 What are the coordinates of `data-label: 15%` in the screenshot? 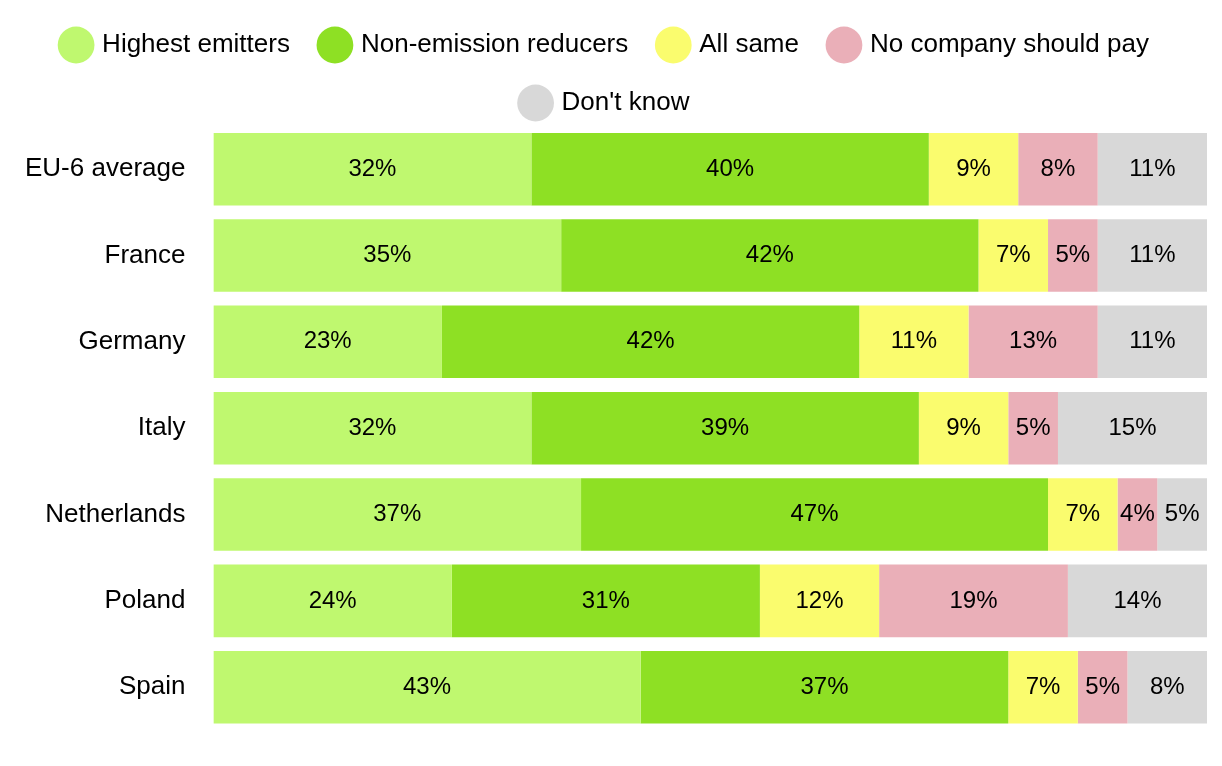 It's located at (1132, 426).